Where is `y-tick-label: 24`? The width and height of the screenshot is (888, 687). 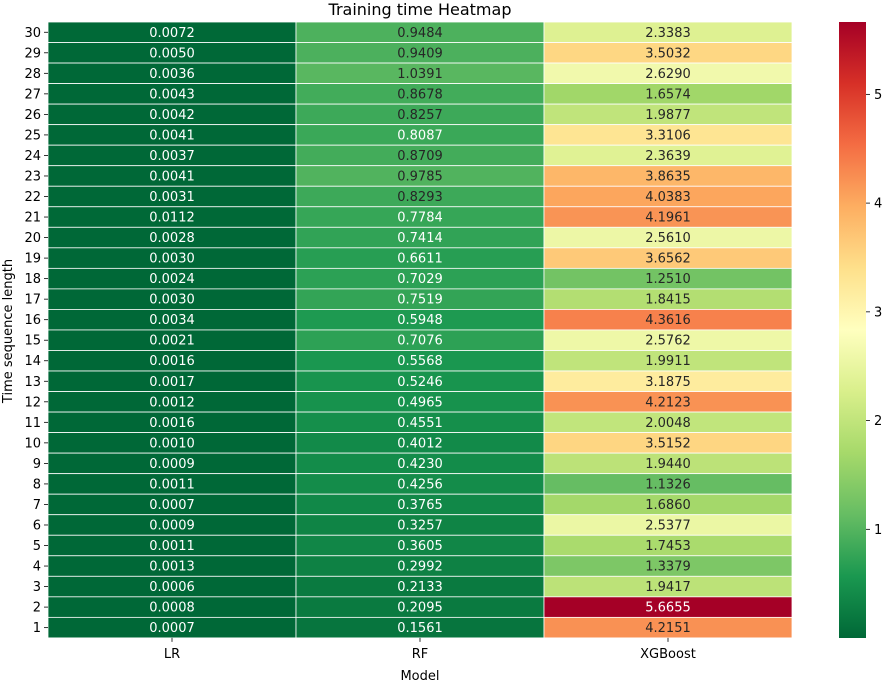 y-tick-label: 24 is located at coordinates (32, 156).